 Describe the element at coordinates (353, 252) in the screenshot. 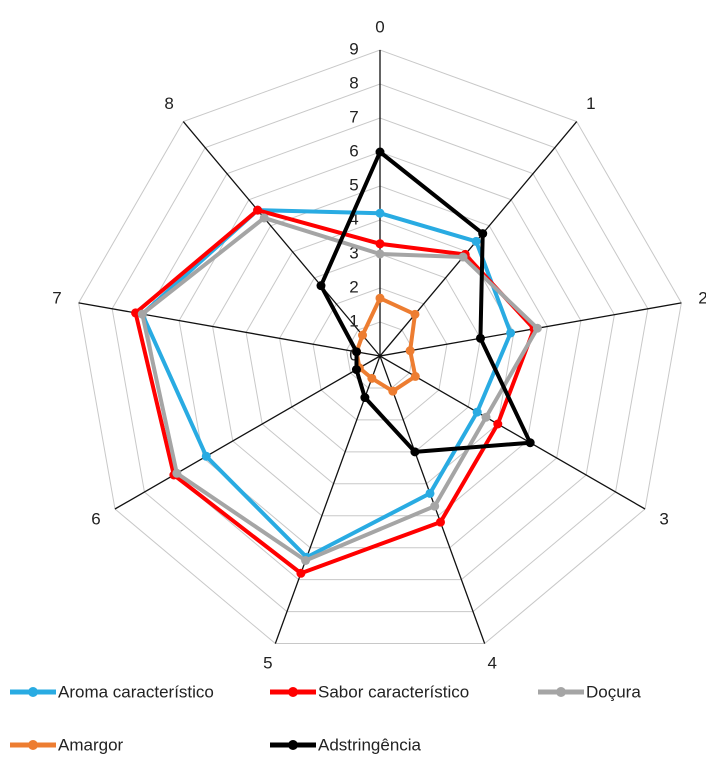

I see `radial-tick-label: 3` at that location.